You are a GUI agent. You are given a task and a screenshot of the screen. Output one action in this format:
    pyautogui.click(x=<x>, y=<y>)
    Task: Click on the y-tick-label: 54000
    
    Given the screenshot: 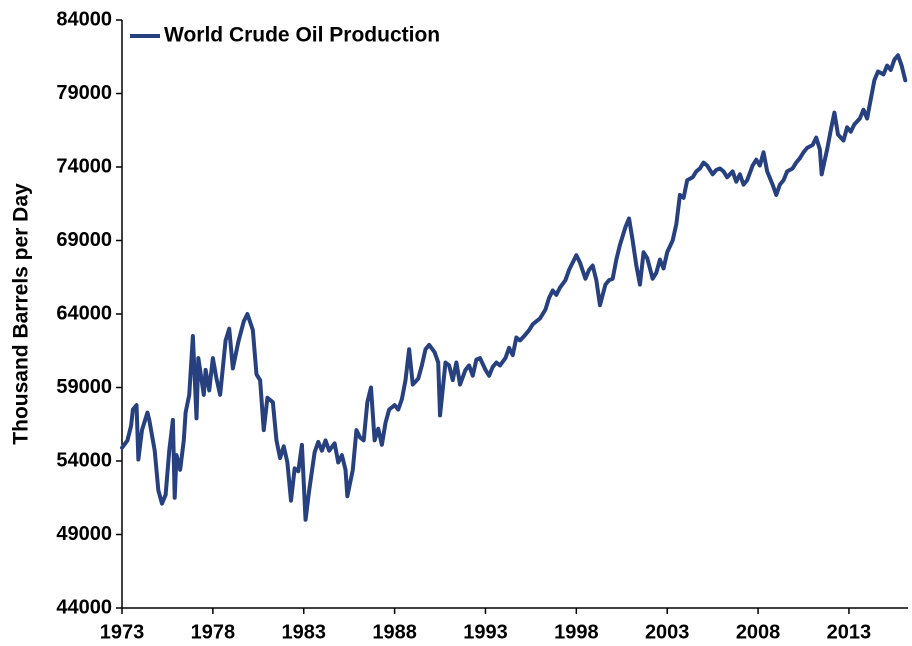 What is the action you would take?
    pyautogui.click(x=84, y=460)
    